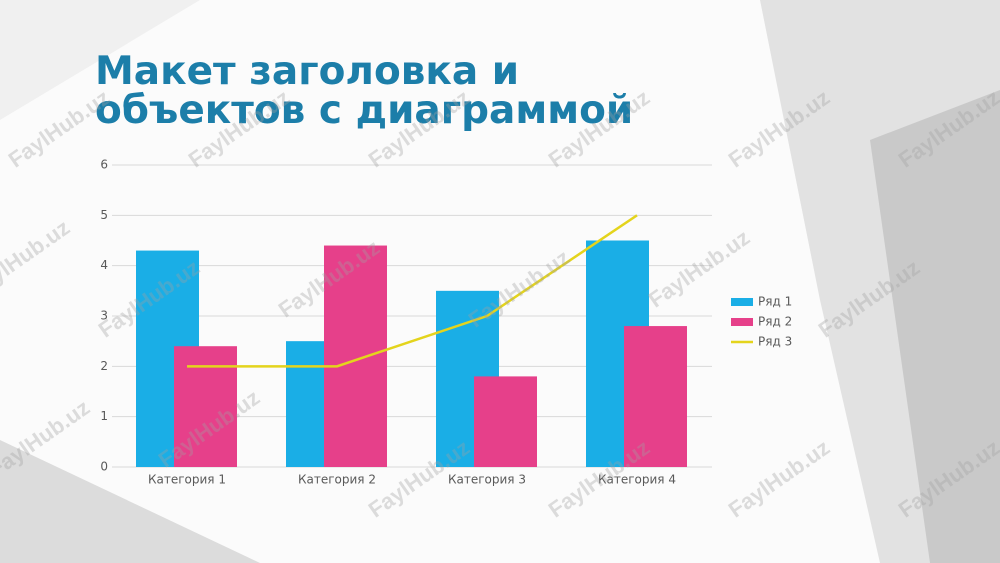 The image size is (1000, 563). I want to click on legend-label: Ряд 3, so click(775, 342).